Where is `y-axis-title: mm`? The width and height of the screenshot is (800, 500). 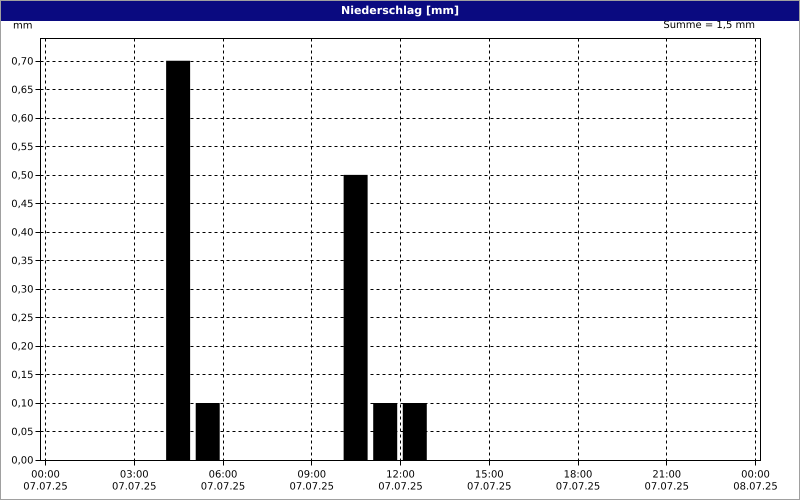
y-axis-title: mm is located at coordinates (22, 26).